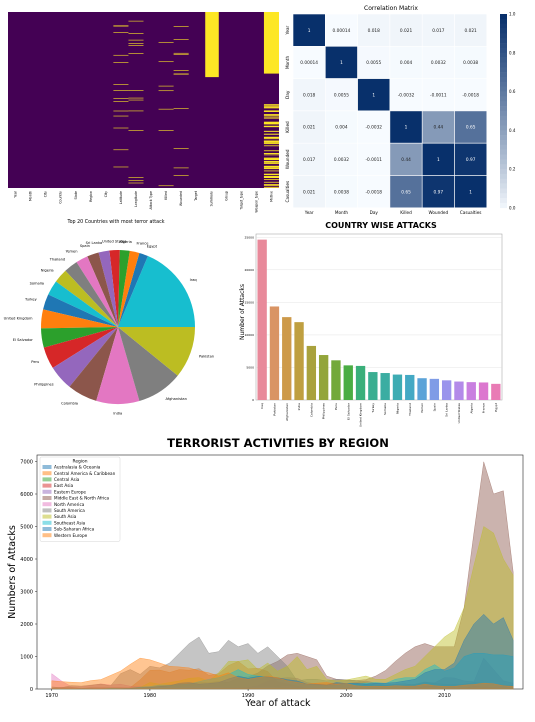 This screenshot has width=535, height=722. I want to click on pie-label: Sri Lanka, so click(94, 243).